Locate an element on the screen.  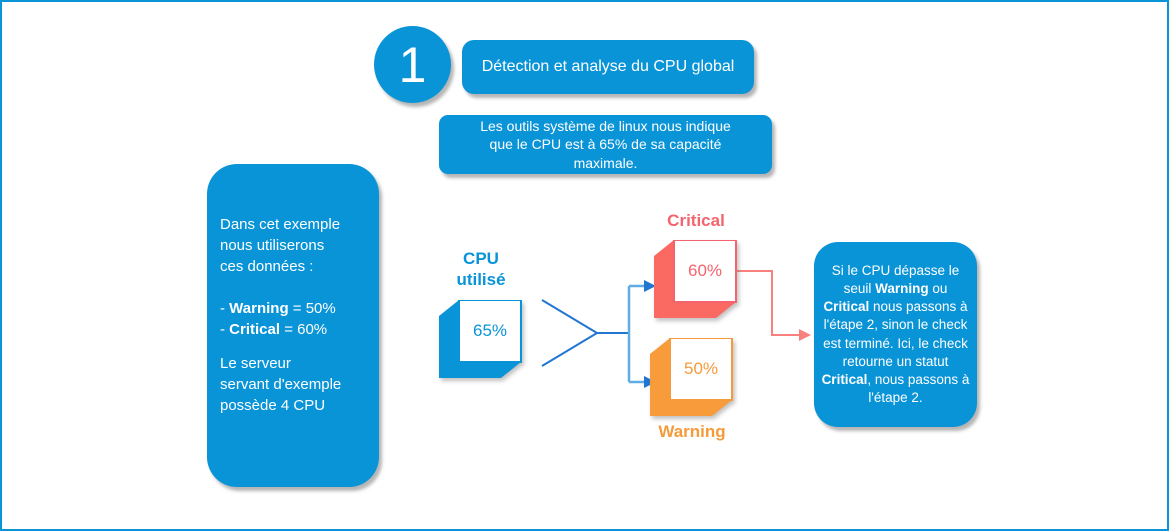
warning-threshold-item: - Warning = 50% is located at coordinates (295, 308).